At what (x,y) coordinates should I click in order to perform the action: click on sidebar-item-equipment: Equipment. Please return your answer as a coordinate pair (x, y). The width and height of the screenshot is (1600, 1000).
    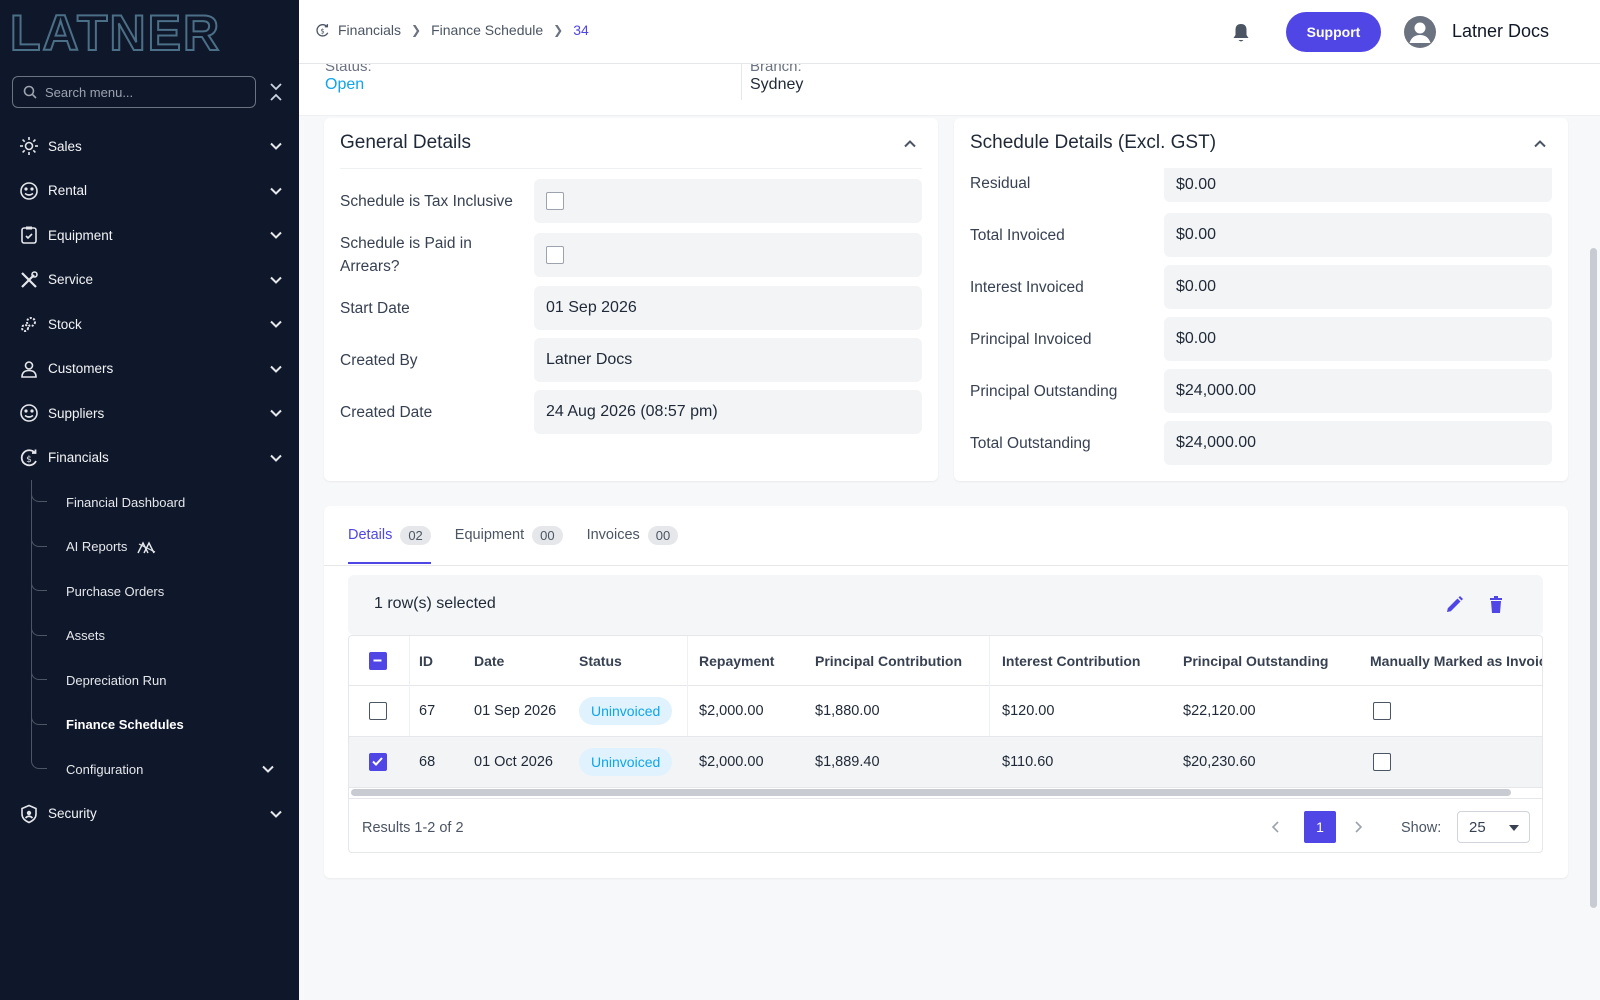
    Looking at the image, I should click on (149, 235).